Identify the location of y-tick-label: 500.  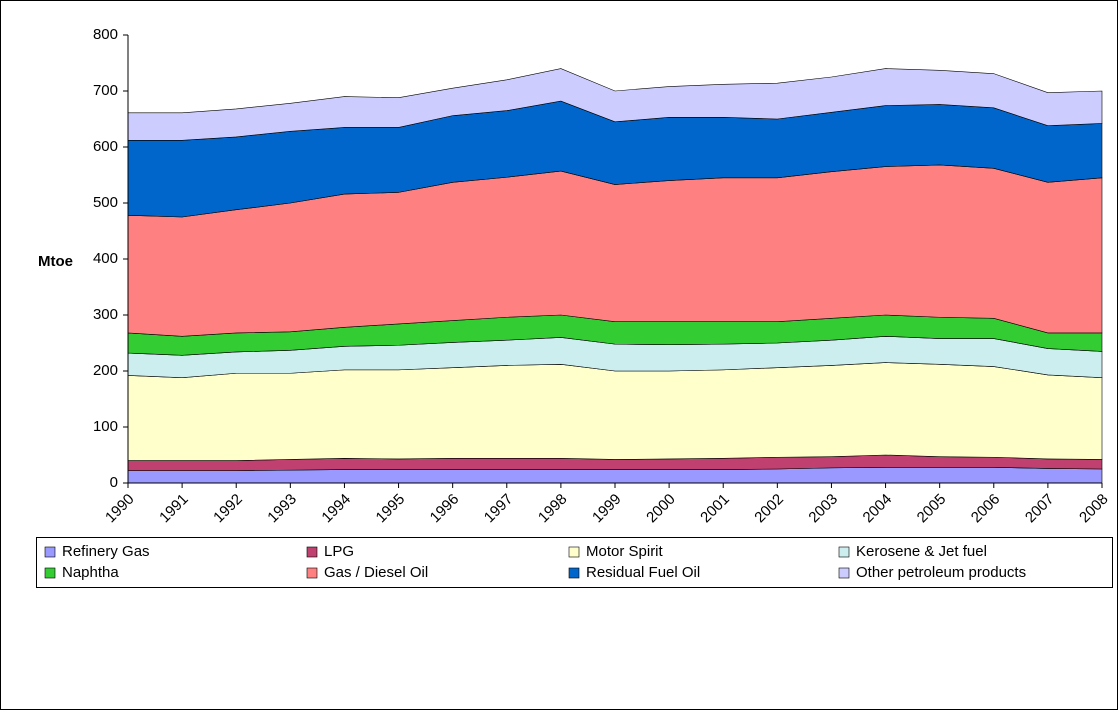
(105, 202).